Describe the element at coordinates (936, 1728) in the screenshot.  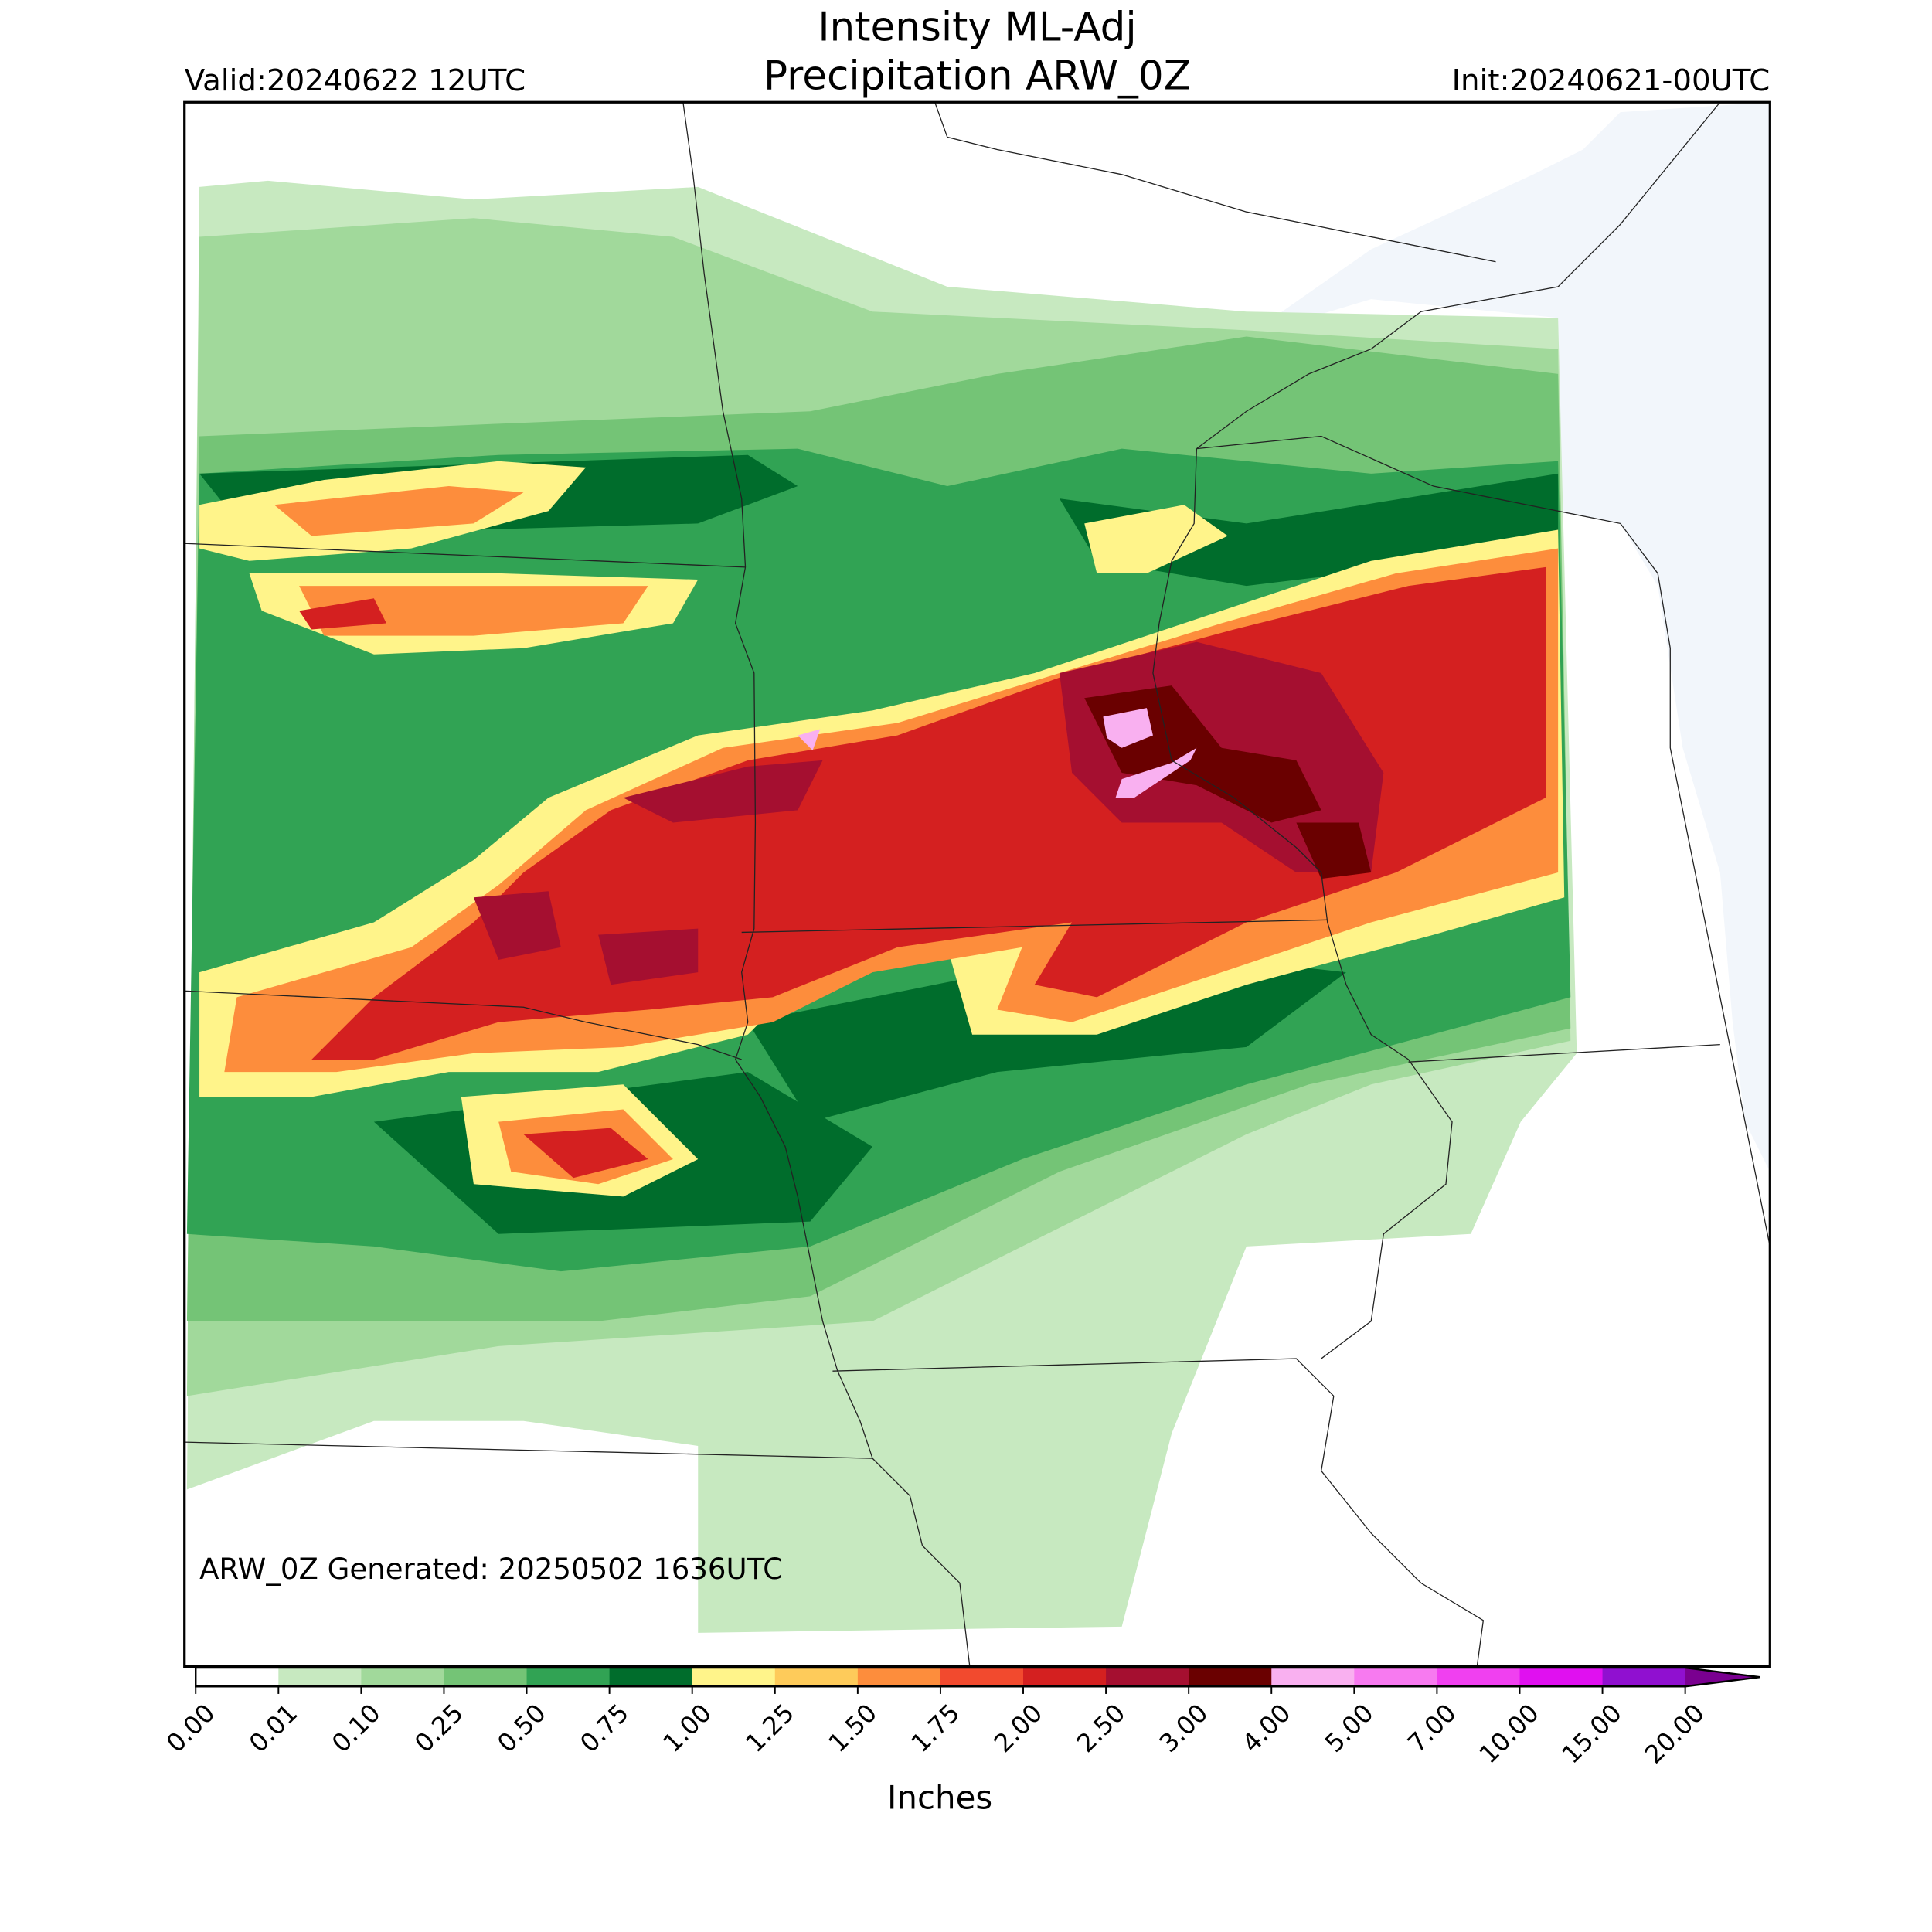
I see `colorbar-tick-label: 1.75` at that location.